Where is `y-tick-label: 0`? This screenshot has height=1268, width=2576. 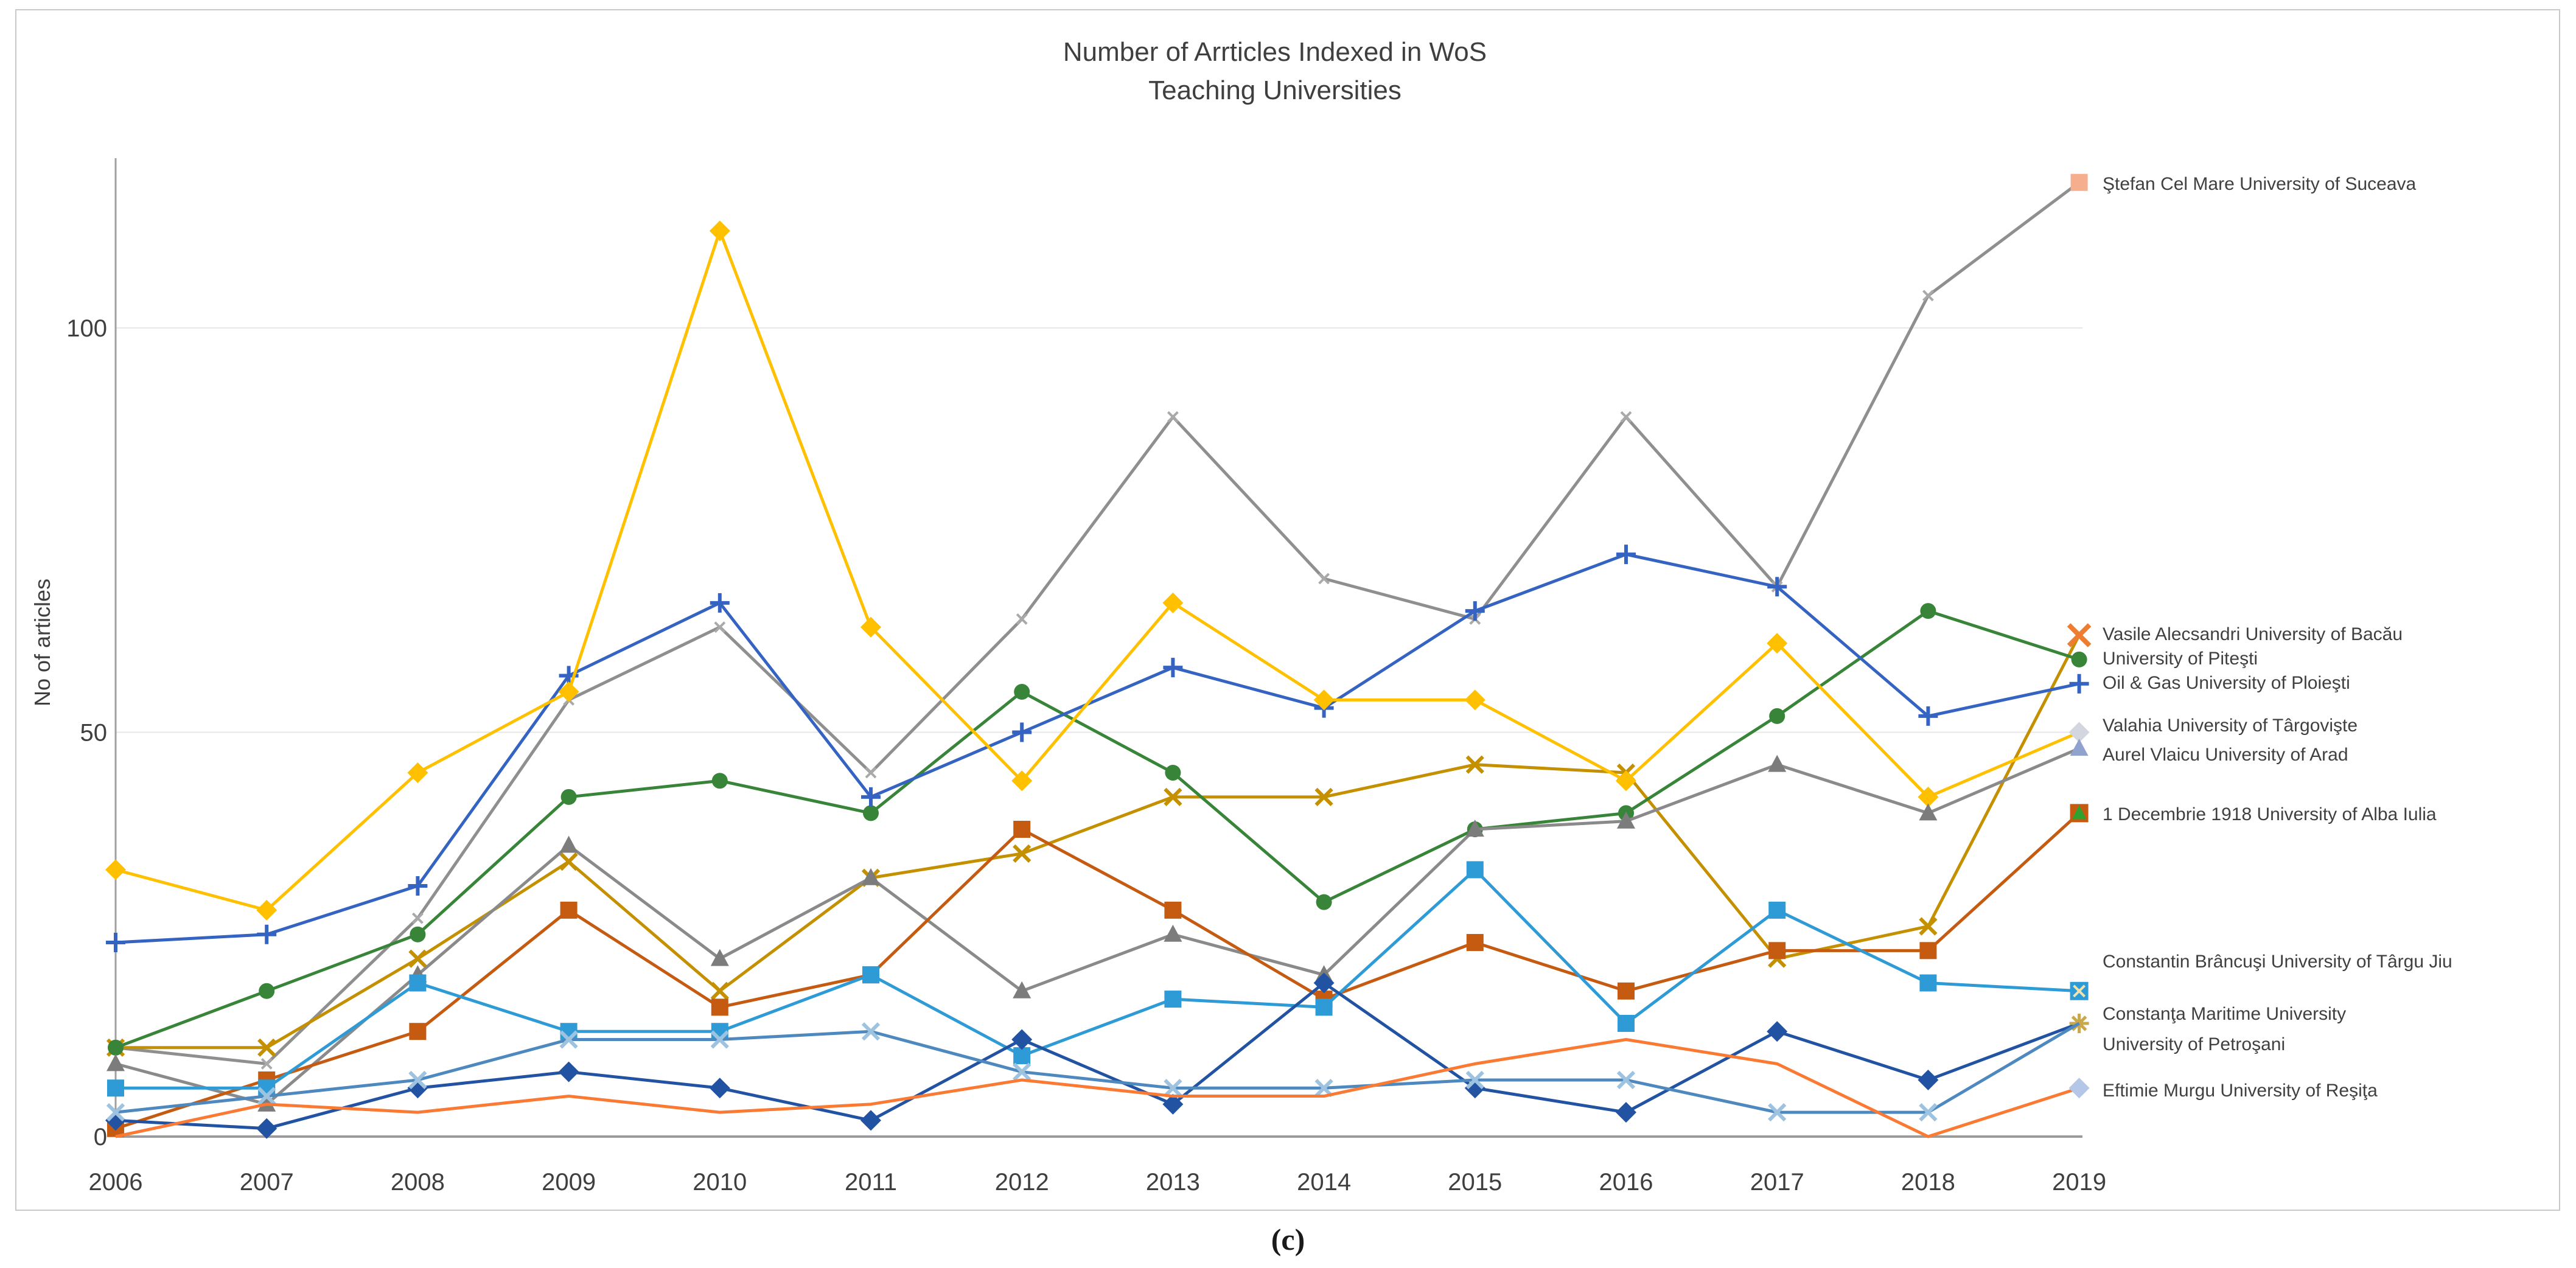
y-tick-label: 0 is located at coordinates (100, 1137).